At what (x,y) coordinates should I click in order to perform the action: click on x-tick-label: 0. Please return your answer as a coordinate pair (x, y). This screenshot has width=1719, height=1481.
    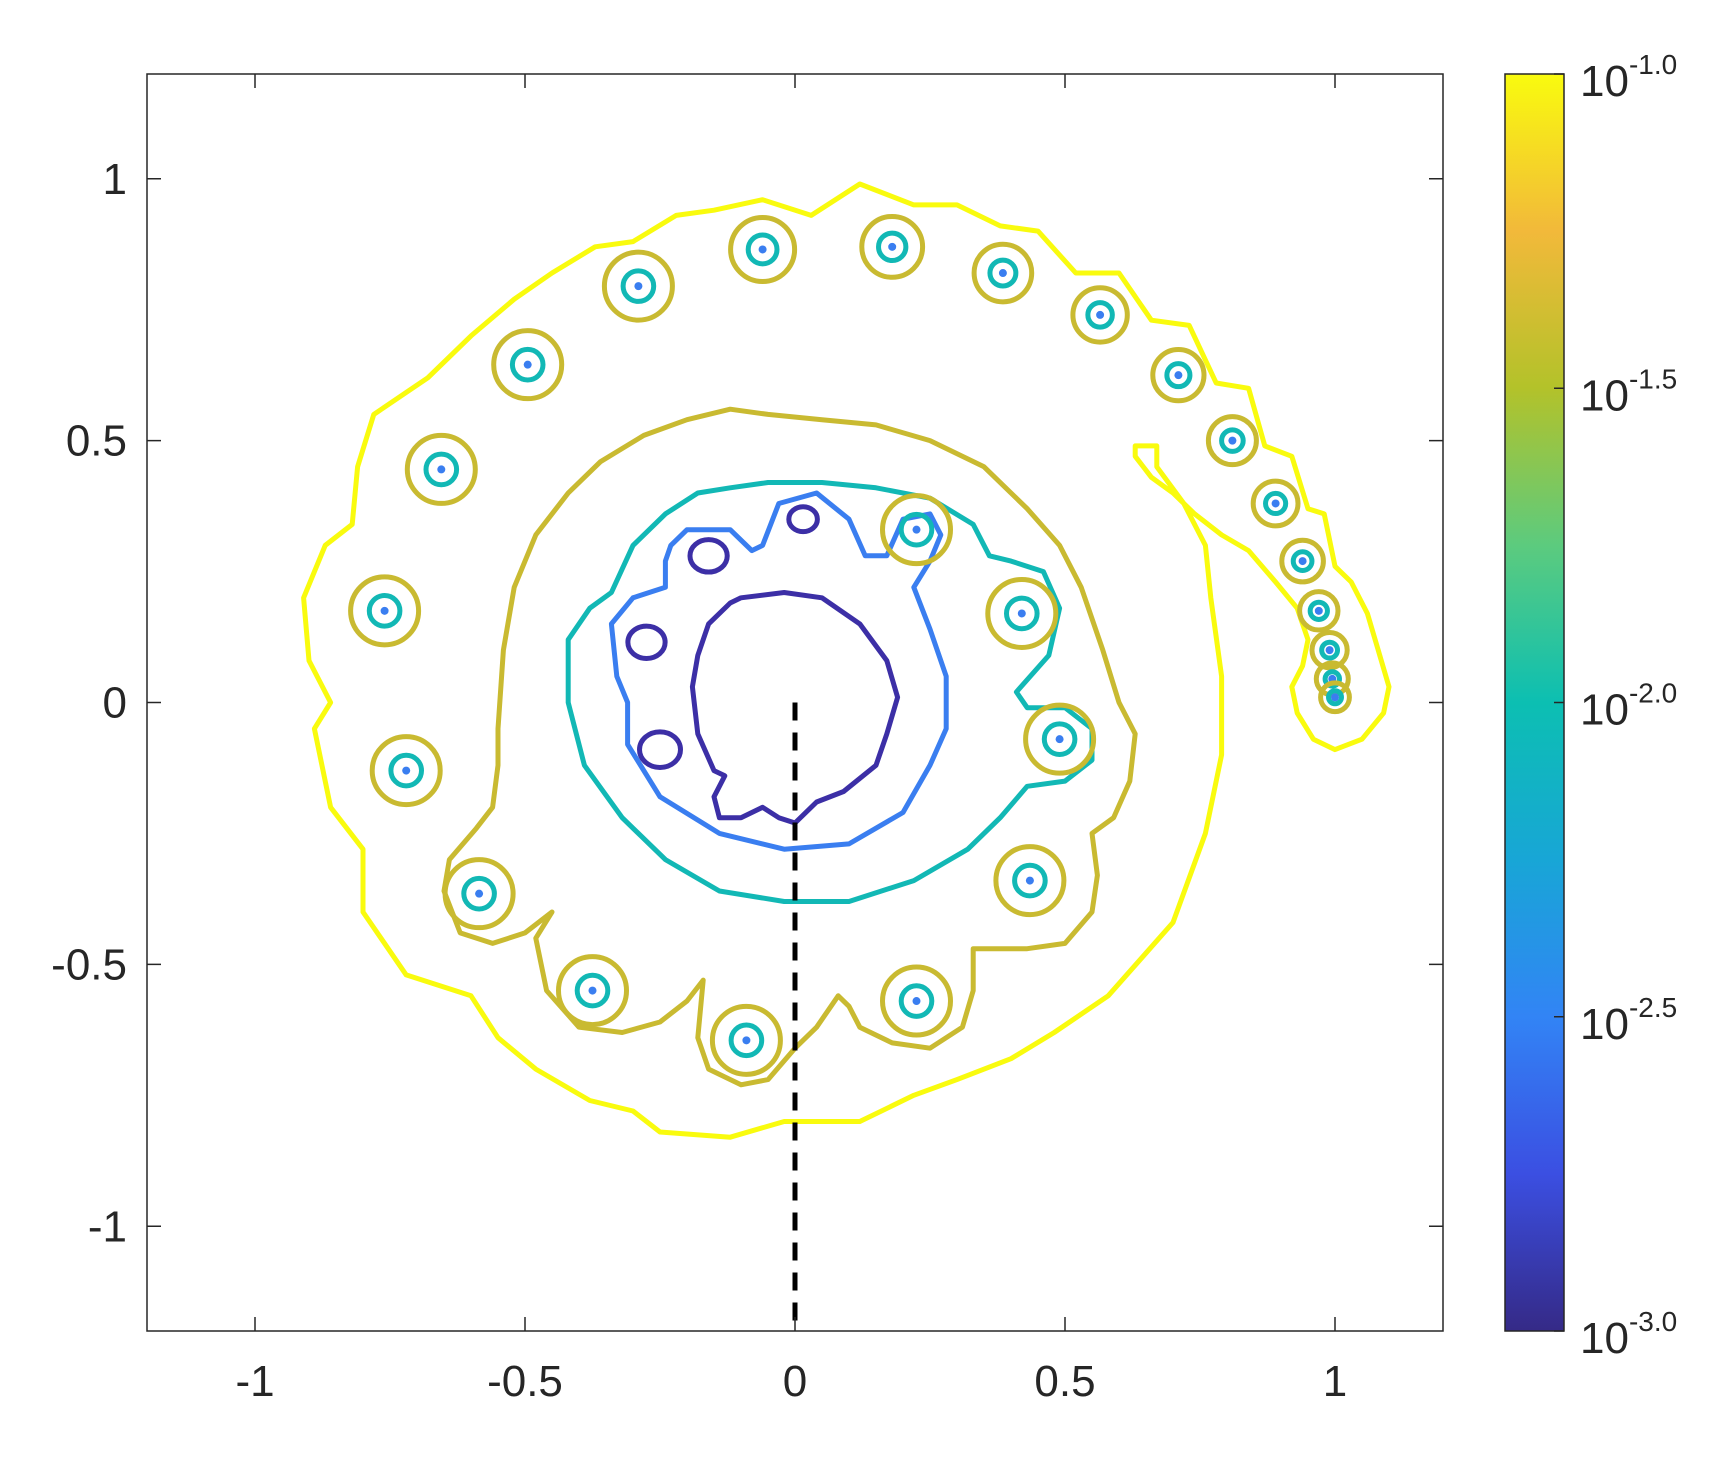
    Looking at the image, I should click on (795, 1381).